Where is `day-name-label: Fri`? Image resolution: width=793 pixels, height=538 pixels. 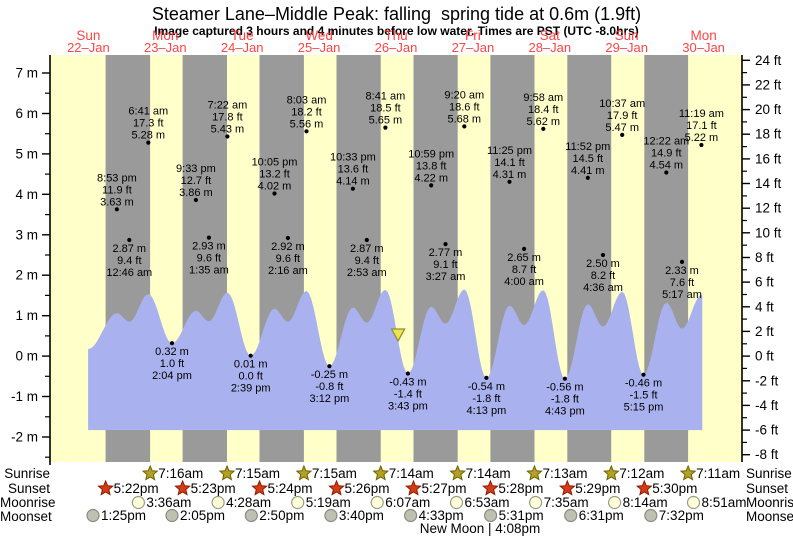 day-name-label: Fri is located at coordinates (473, 35).